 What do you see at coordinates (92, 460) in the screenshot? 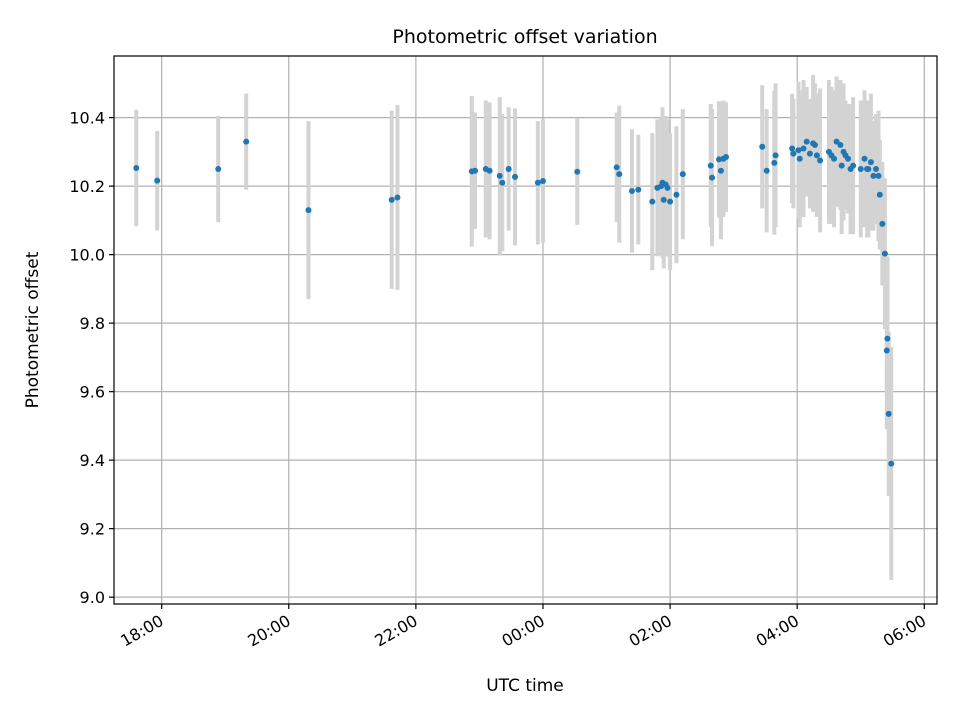
I see `y-tick-label: 9.4` at bounding box center [92, 460].